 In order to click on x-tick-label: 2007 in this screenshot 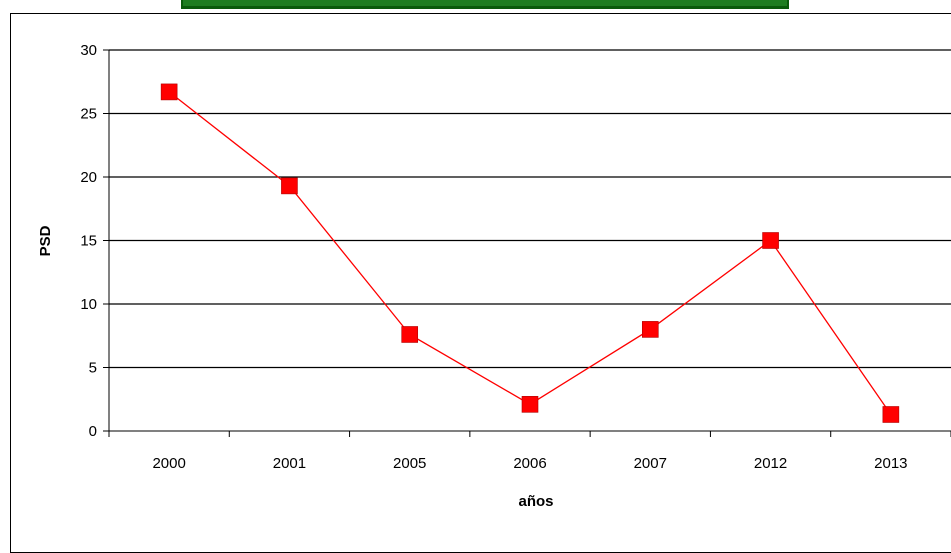, I will do `click(650, 463)`.